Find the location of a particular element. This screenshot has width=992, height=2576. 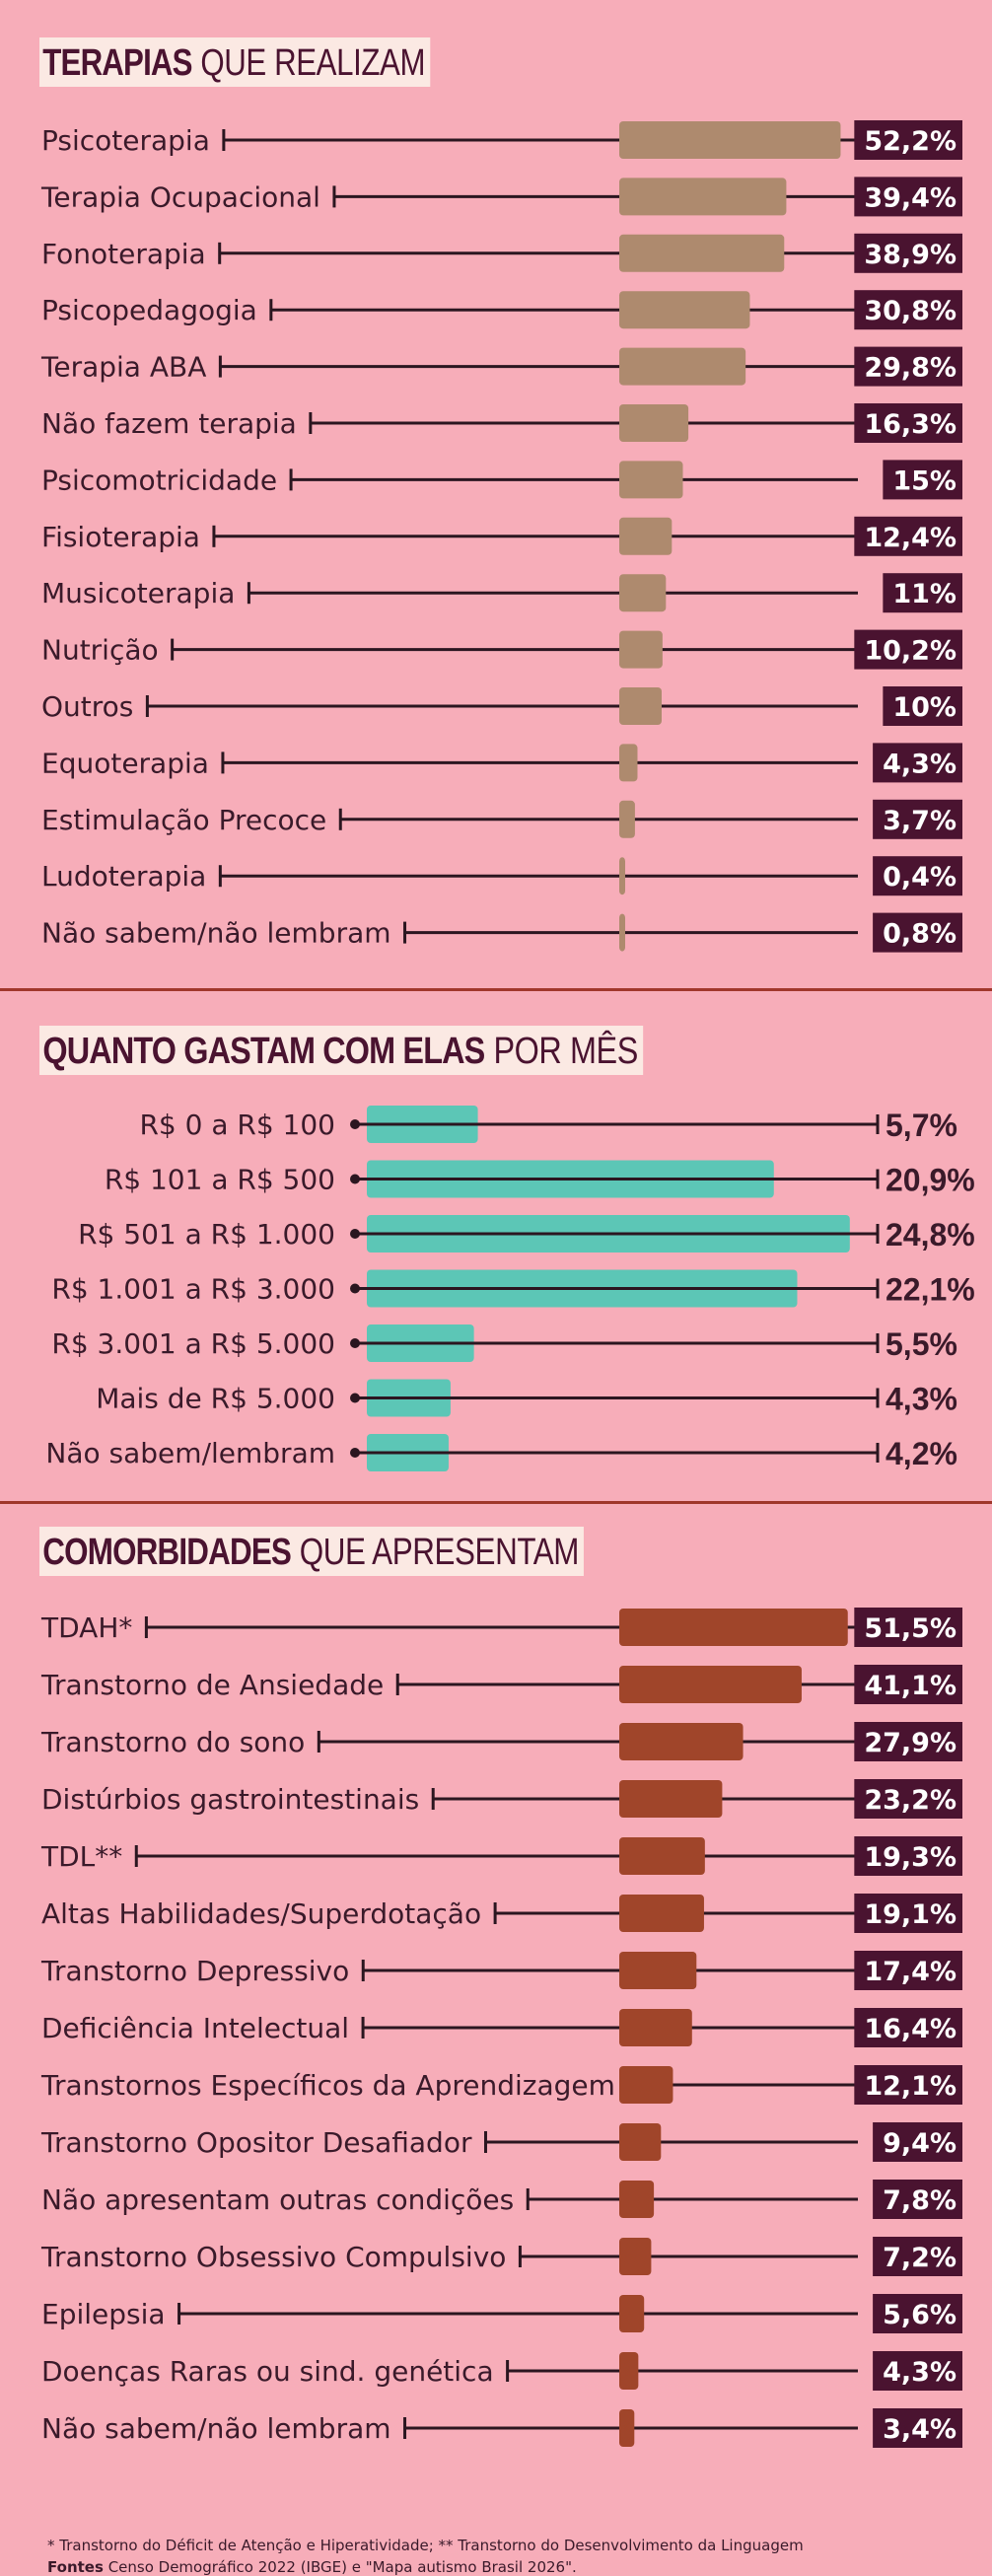

value-label: 10% is located at coordinates (924, 708).